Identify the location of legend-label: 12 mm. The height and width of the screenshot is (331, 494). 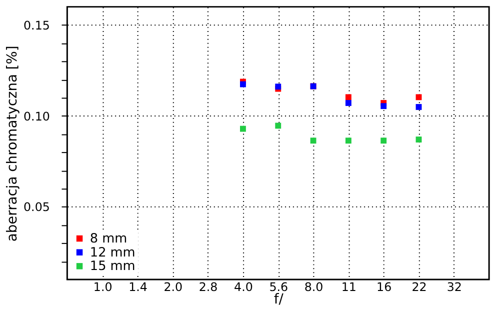
(113, 252).